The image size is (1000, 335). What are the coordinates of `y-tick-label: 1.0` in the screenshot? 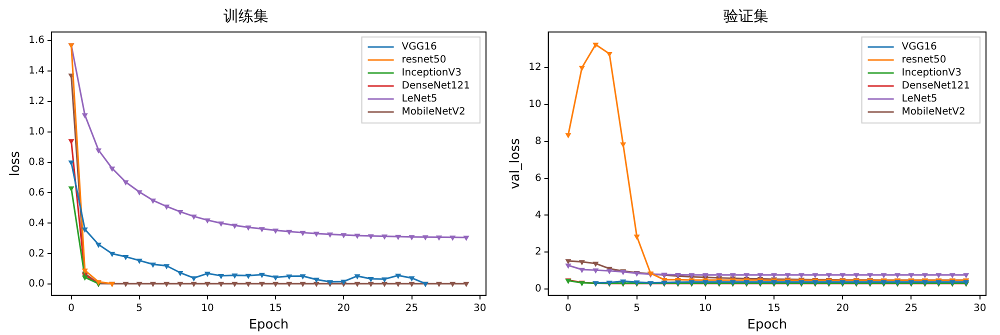 It's located at (36, 132).